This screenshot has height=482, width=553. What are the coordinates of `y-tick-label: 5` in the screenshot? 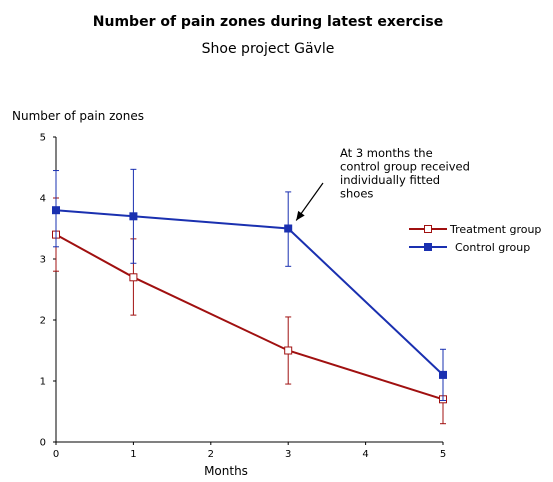 It's located at (43, 138).